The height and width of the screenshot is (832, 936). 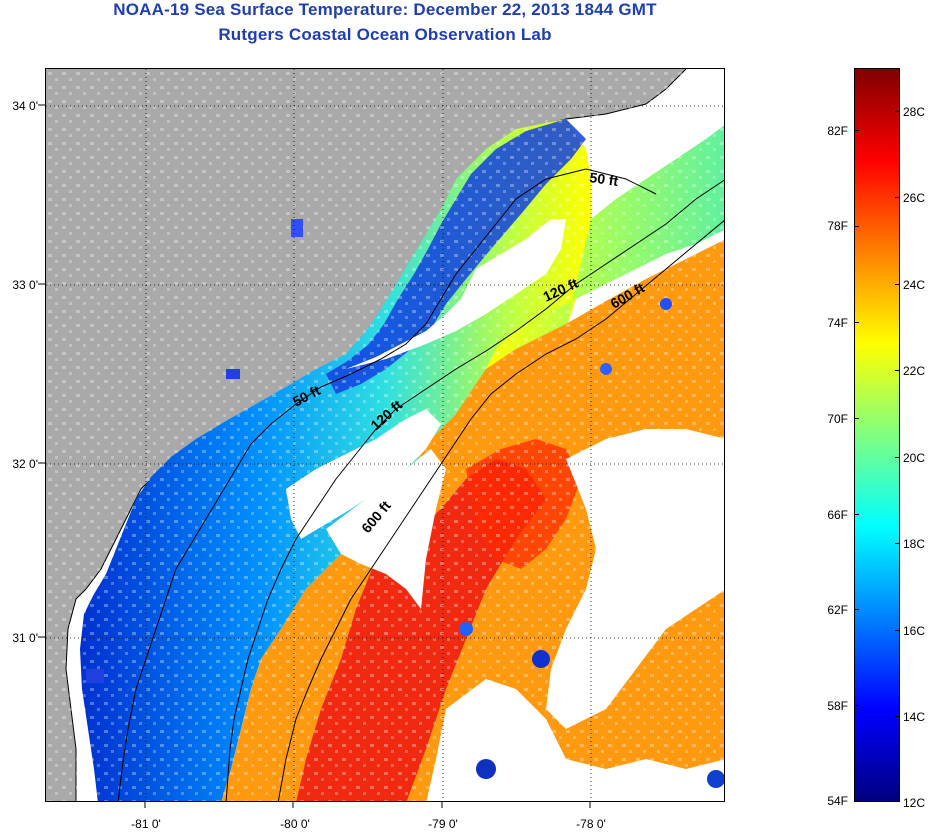 I want to click on lat-label-33: 33 0', so click(x=25, y=285).